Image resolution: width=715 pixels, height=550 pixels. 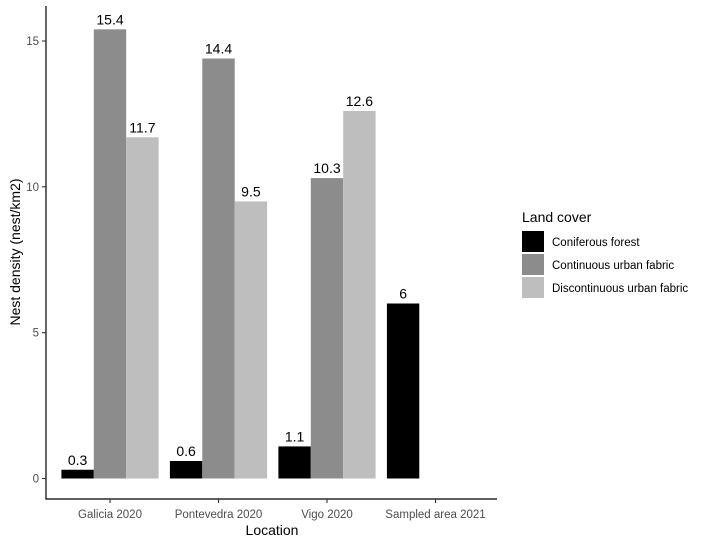 I want to click on data-label: 14.4, so click(x=218, y=49).